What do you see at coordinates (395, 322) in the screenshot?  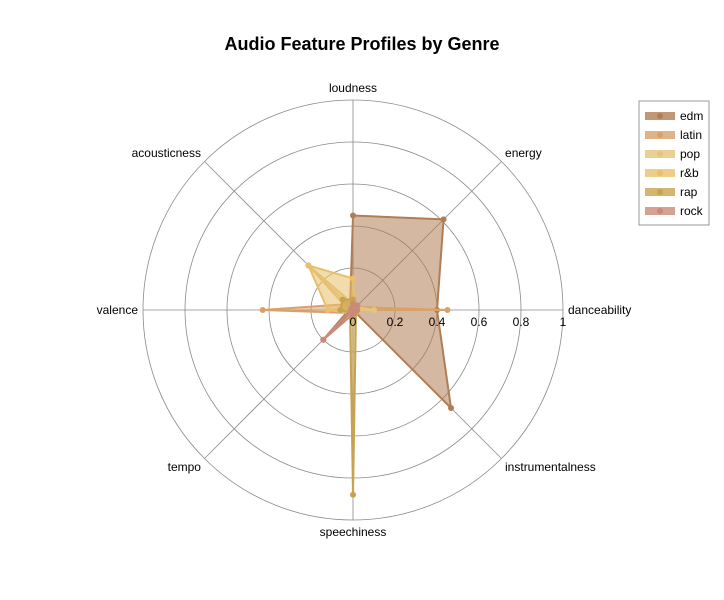 I see `radial-tick-label: 0.2` at bounding box center [395, 322].